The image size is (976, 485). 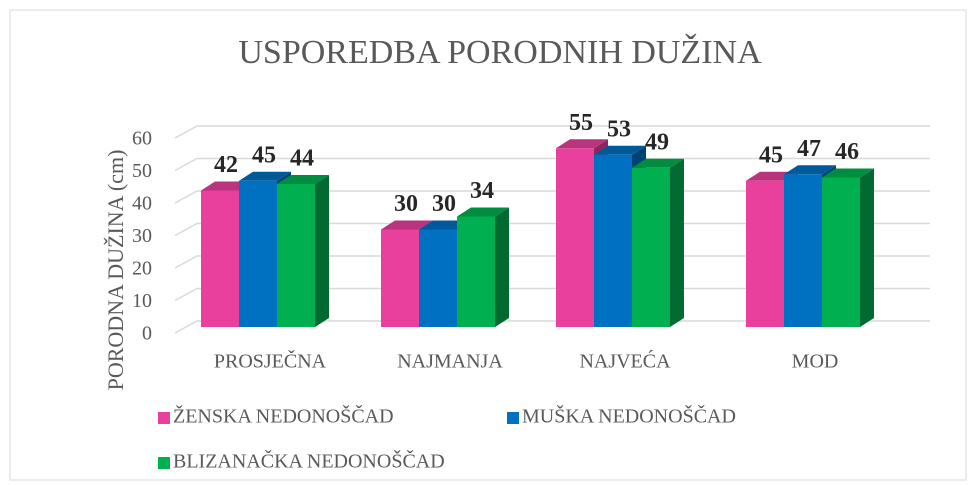 What do you see at coordinates (482, 191) in the screenshot?
I see `data-label: 34` at bounding box center [482, 191].